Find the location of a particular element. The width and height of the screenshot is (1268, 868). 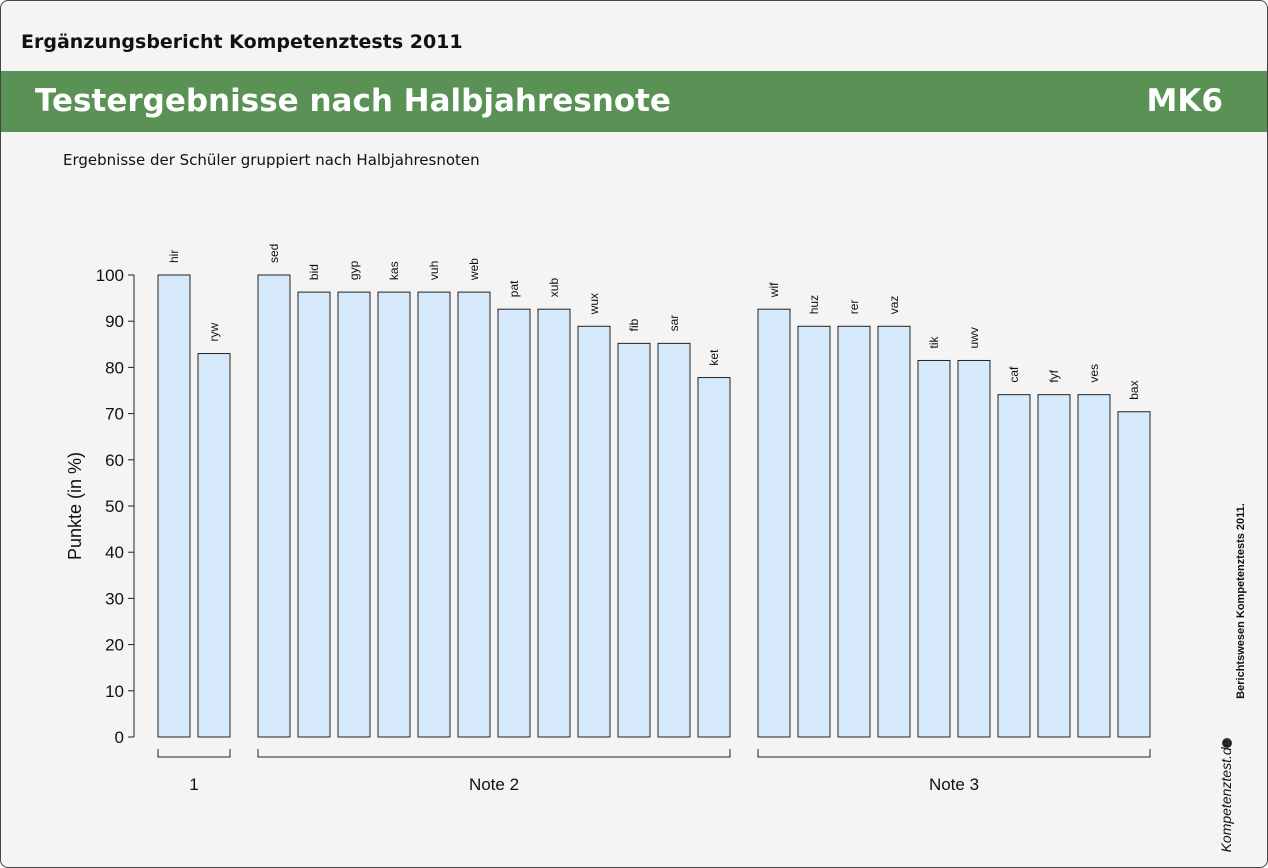

y-tick-label: 30 is located at coordinates (114, 598).